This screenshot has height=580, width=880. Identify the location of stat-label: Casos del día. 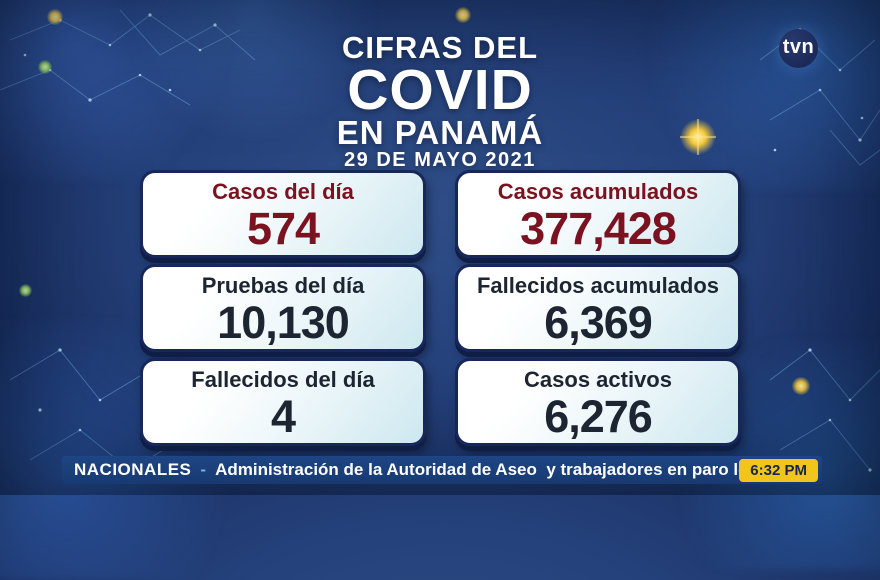
(283, 191).